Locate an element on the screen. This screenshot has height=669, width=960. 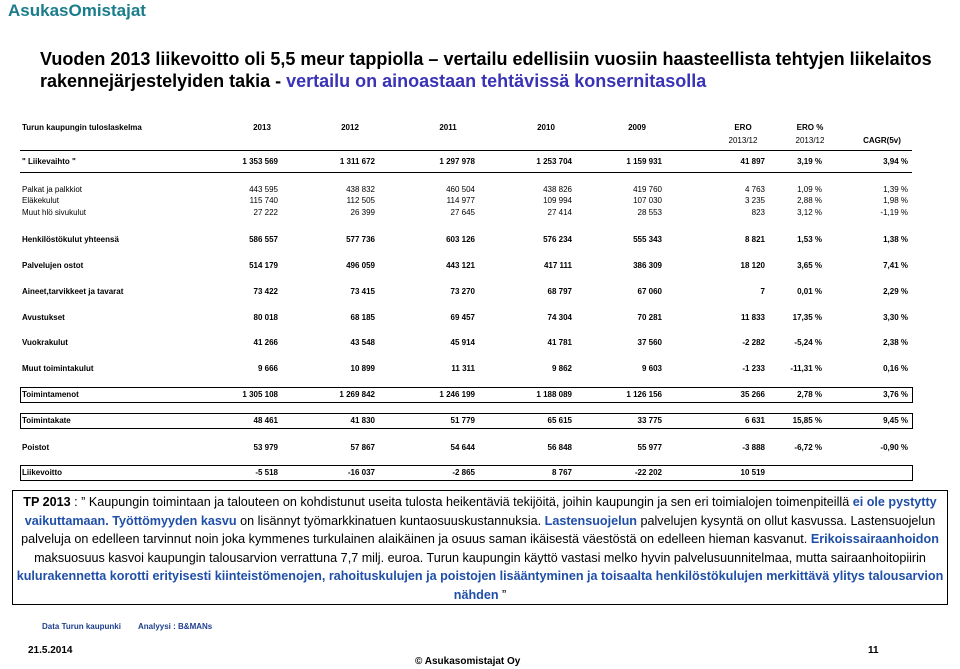
row-value: 0,16 % is located at coordinates (895, 368).